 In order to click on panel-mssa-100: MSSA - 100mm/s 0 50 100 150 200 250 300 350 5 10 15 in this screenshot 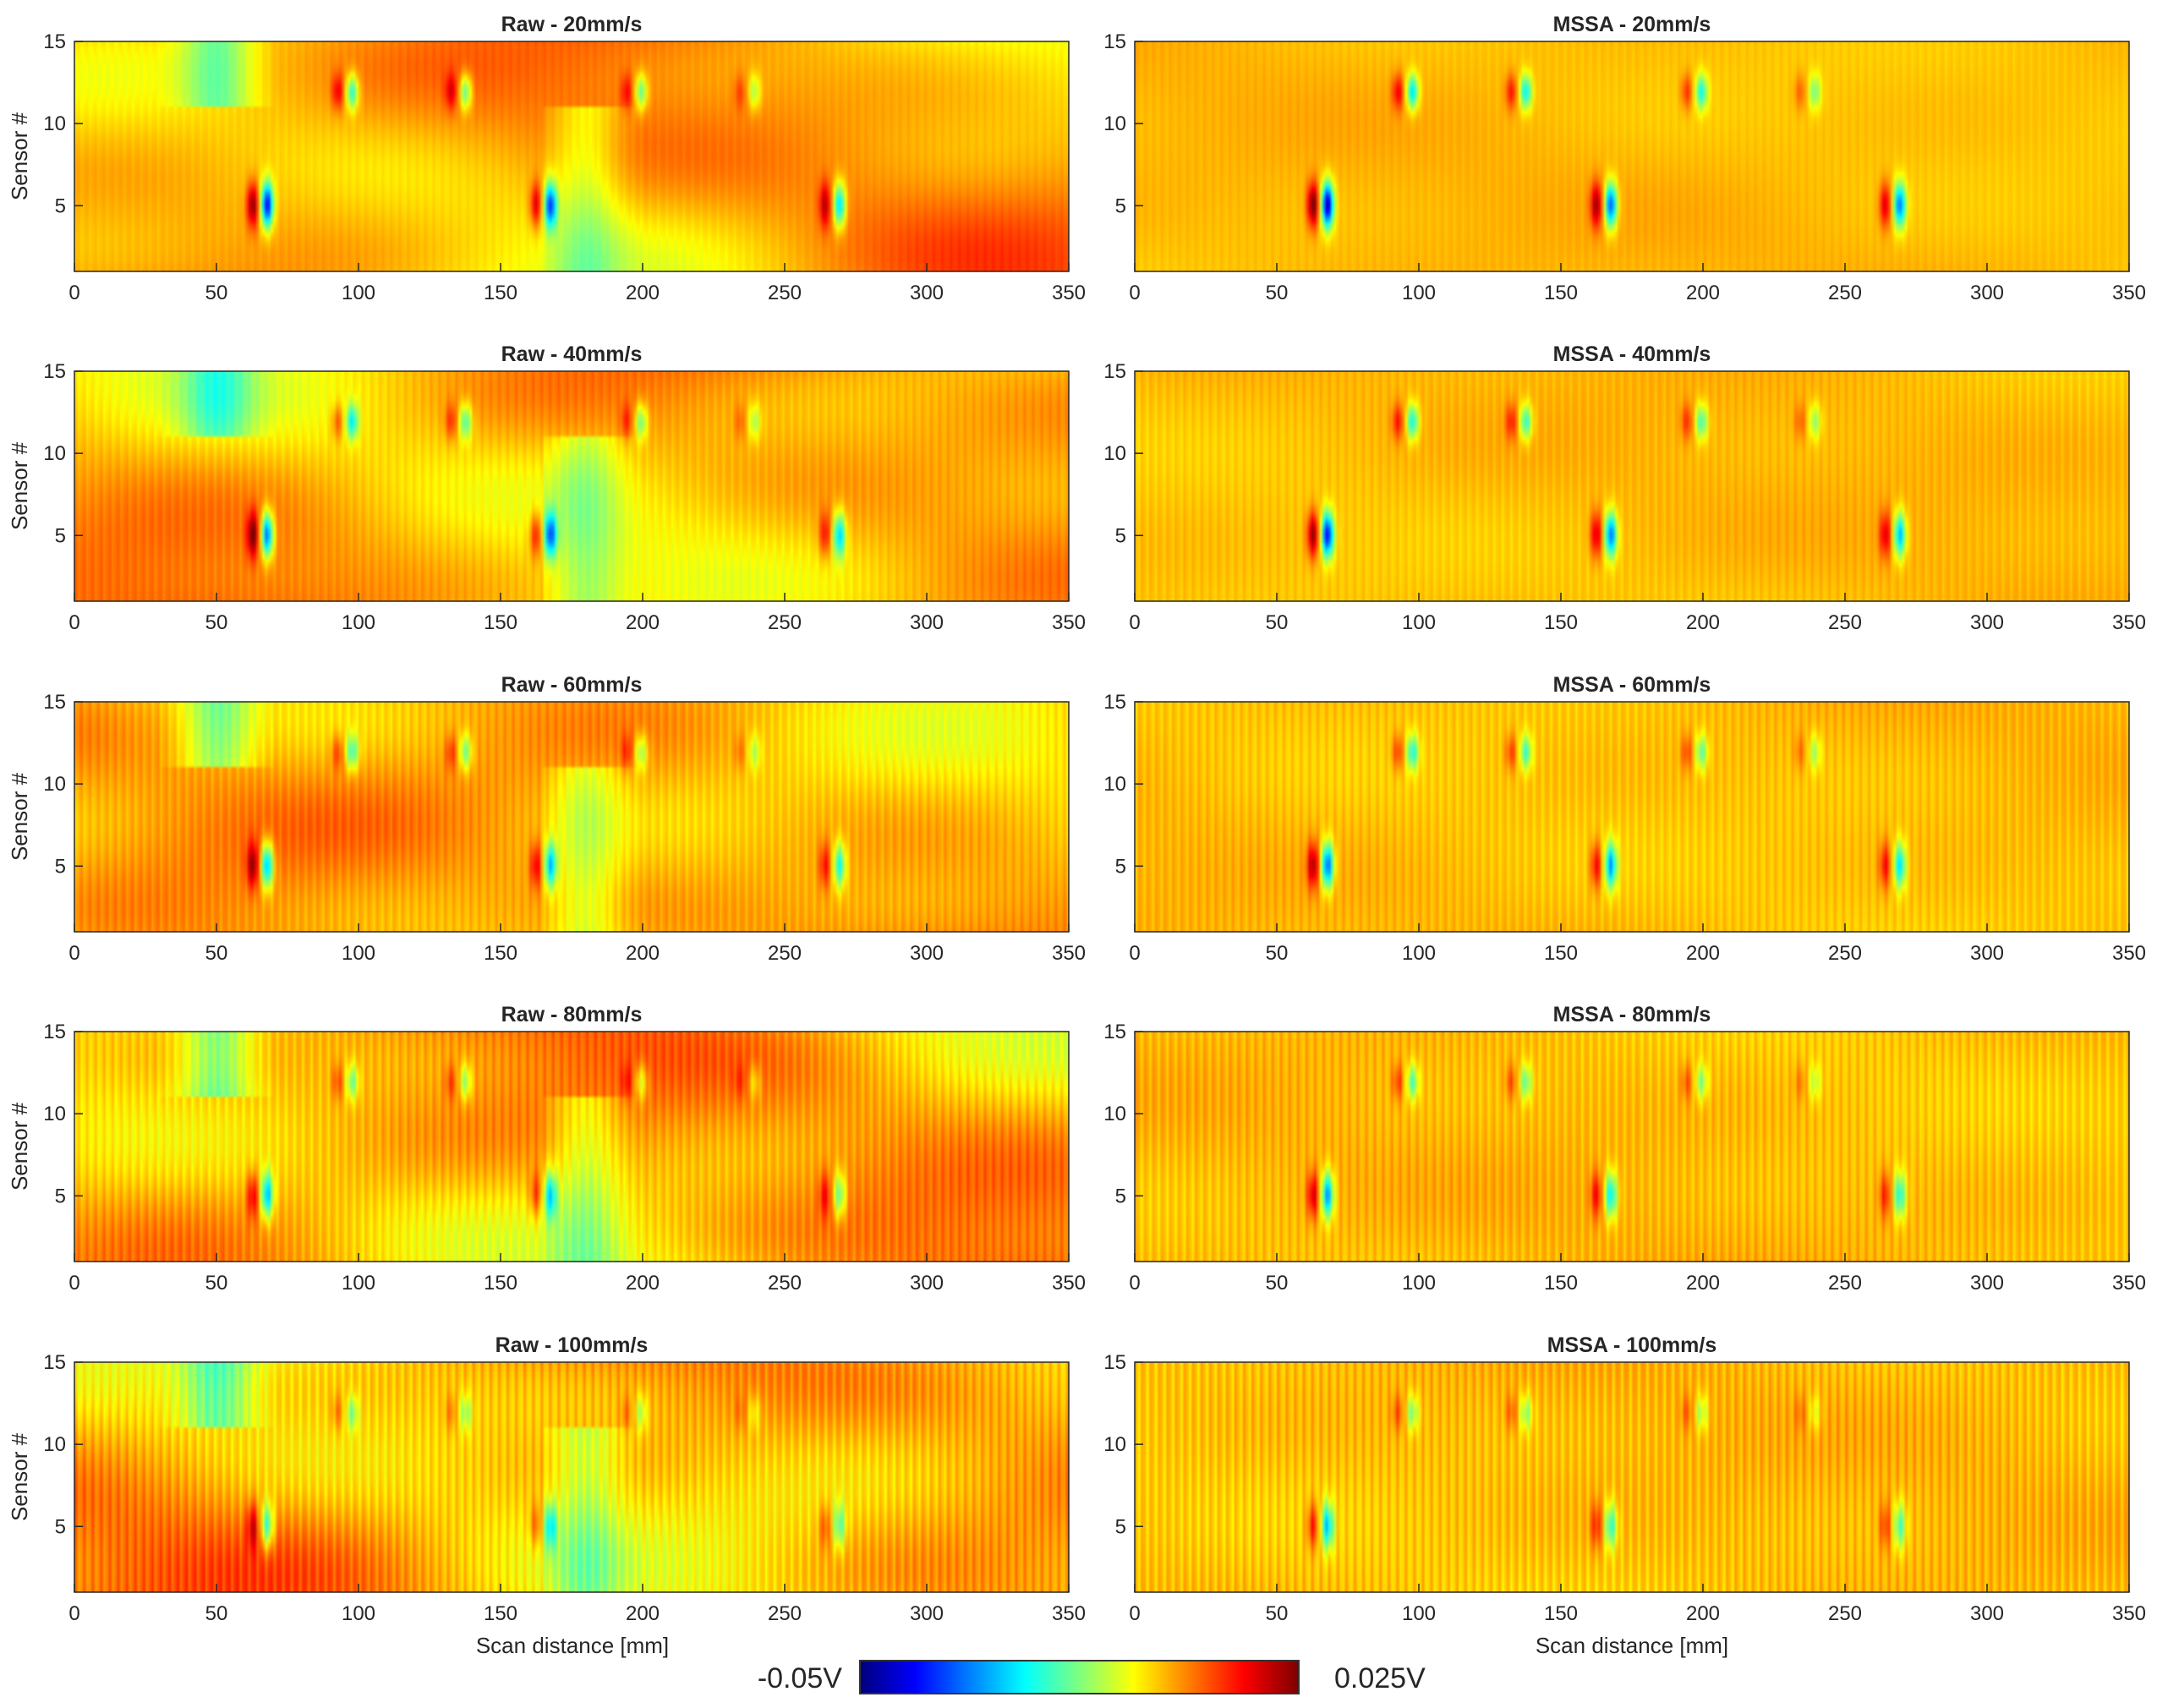, I will do `click(1624, 1479)`.